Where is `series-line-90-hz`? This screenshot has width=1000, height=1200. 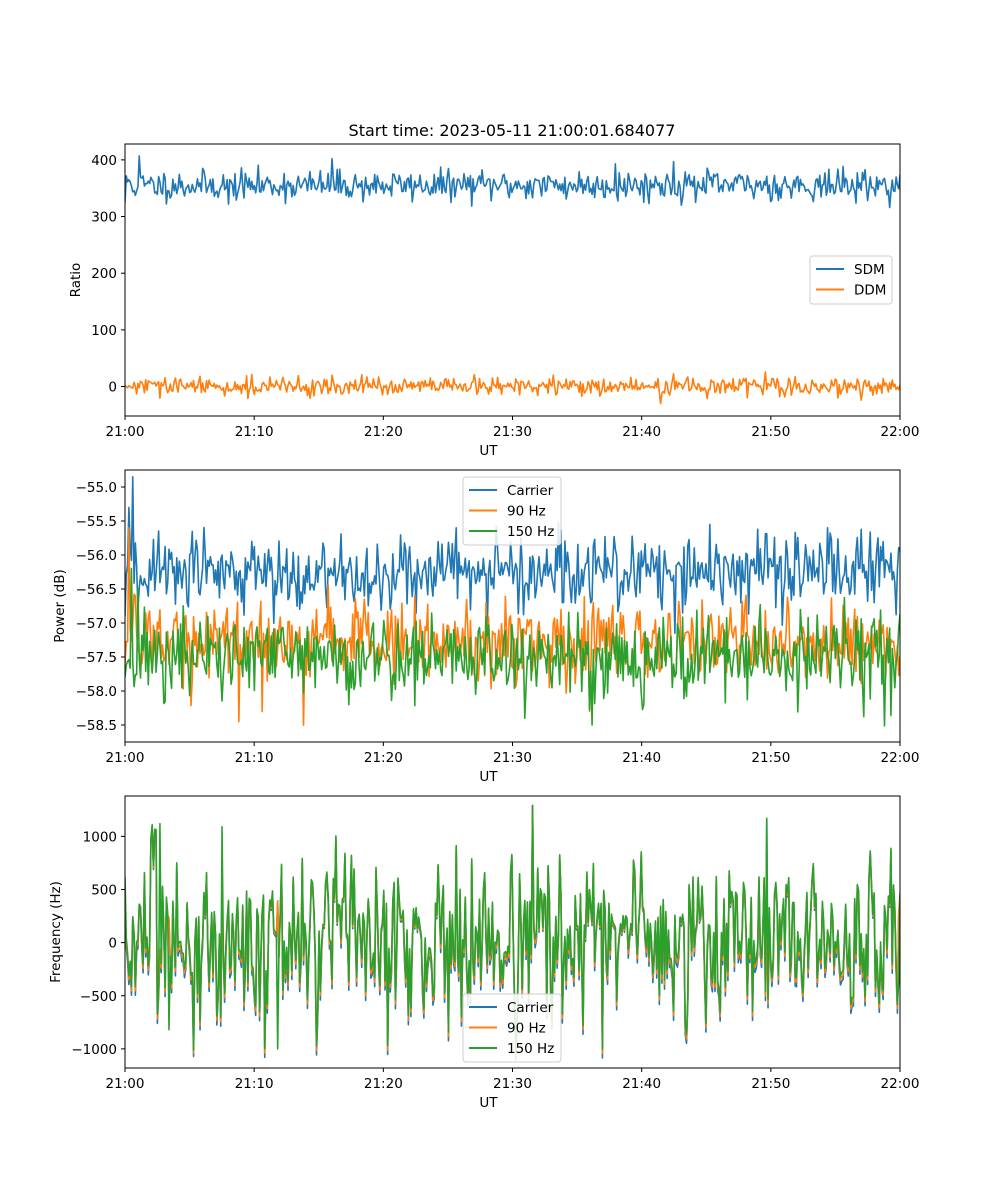
series-line-90-hz is located at coordinates (512, 627).